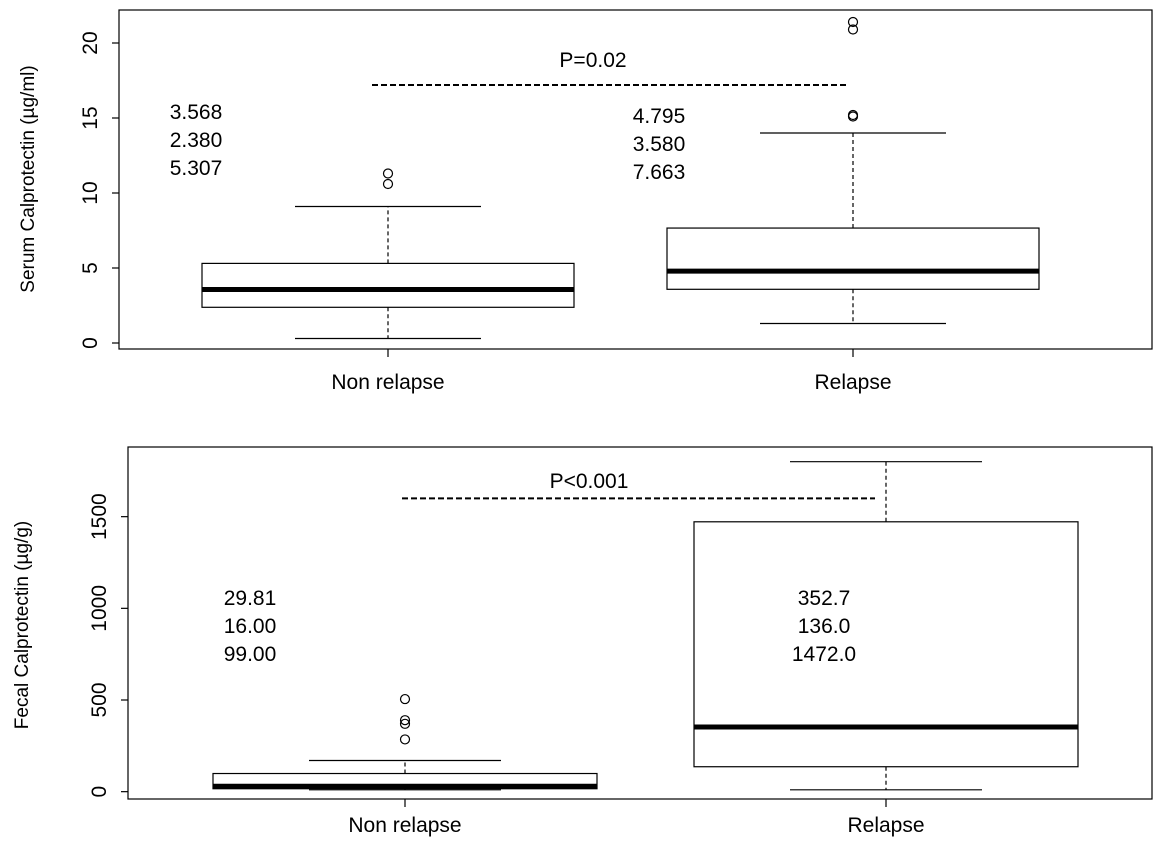  I want to click on chart1-y-tick-label: 20, so click(90, 42).